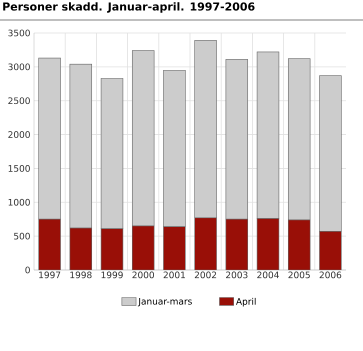 The height and width of the screenshot is (351, 363). Describe the element at coordinates (22, 236) in the screenshot. I see `y-tick-label: 500` at that location.